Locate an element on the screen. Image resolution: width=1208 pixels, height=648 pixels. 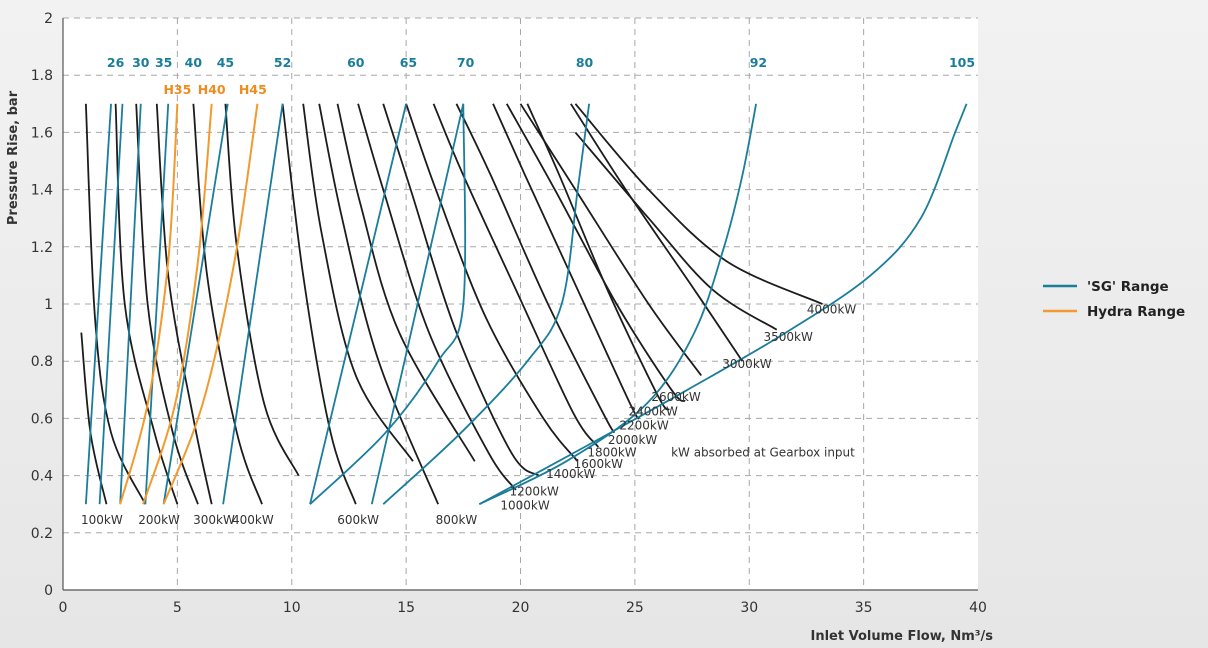
power-label: 1800kW is located at coordinates (611, 453).